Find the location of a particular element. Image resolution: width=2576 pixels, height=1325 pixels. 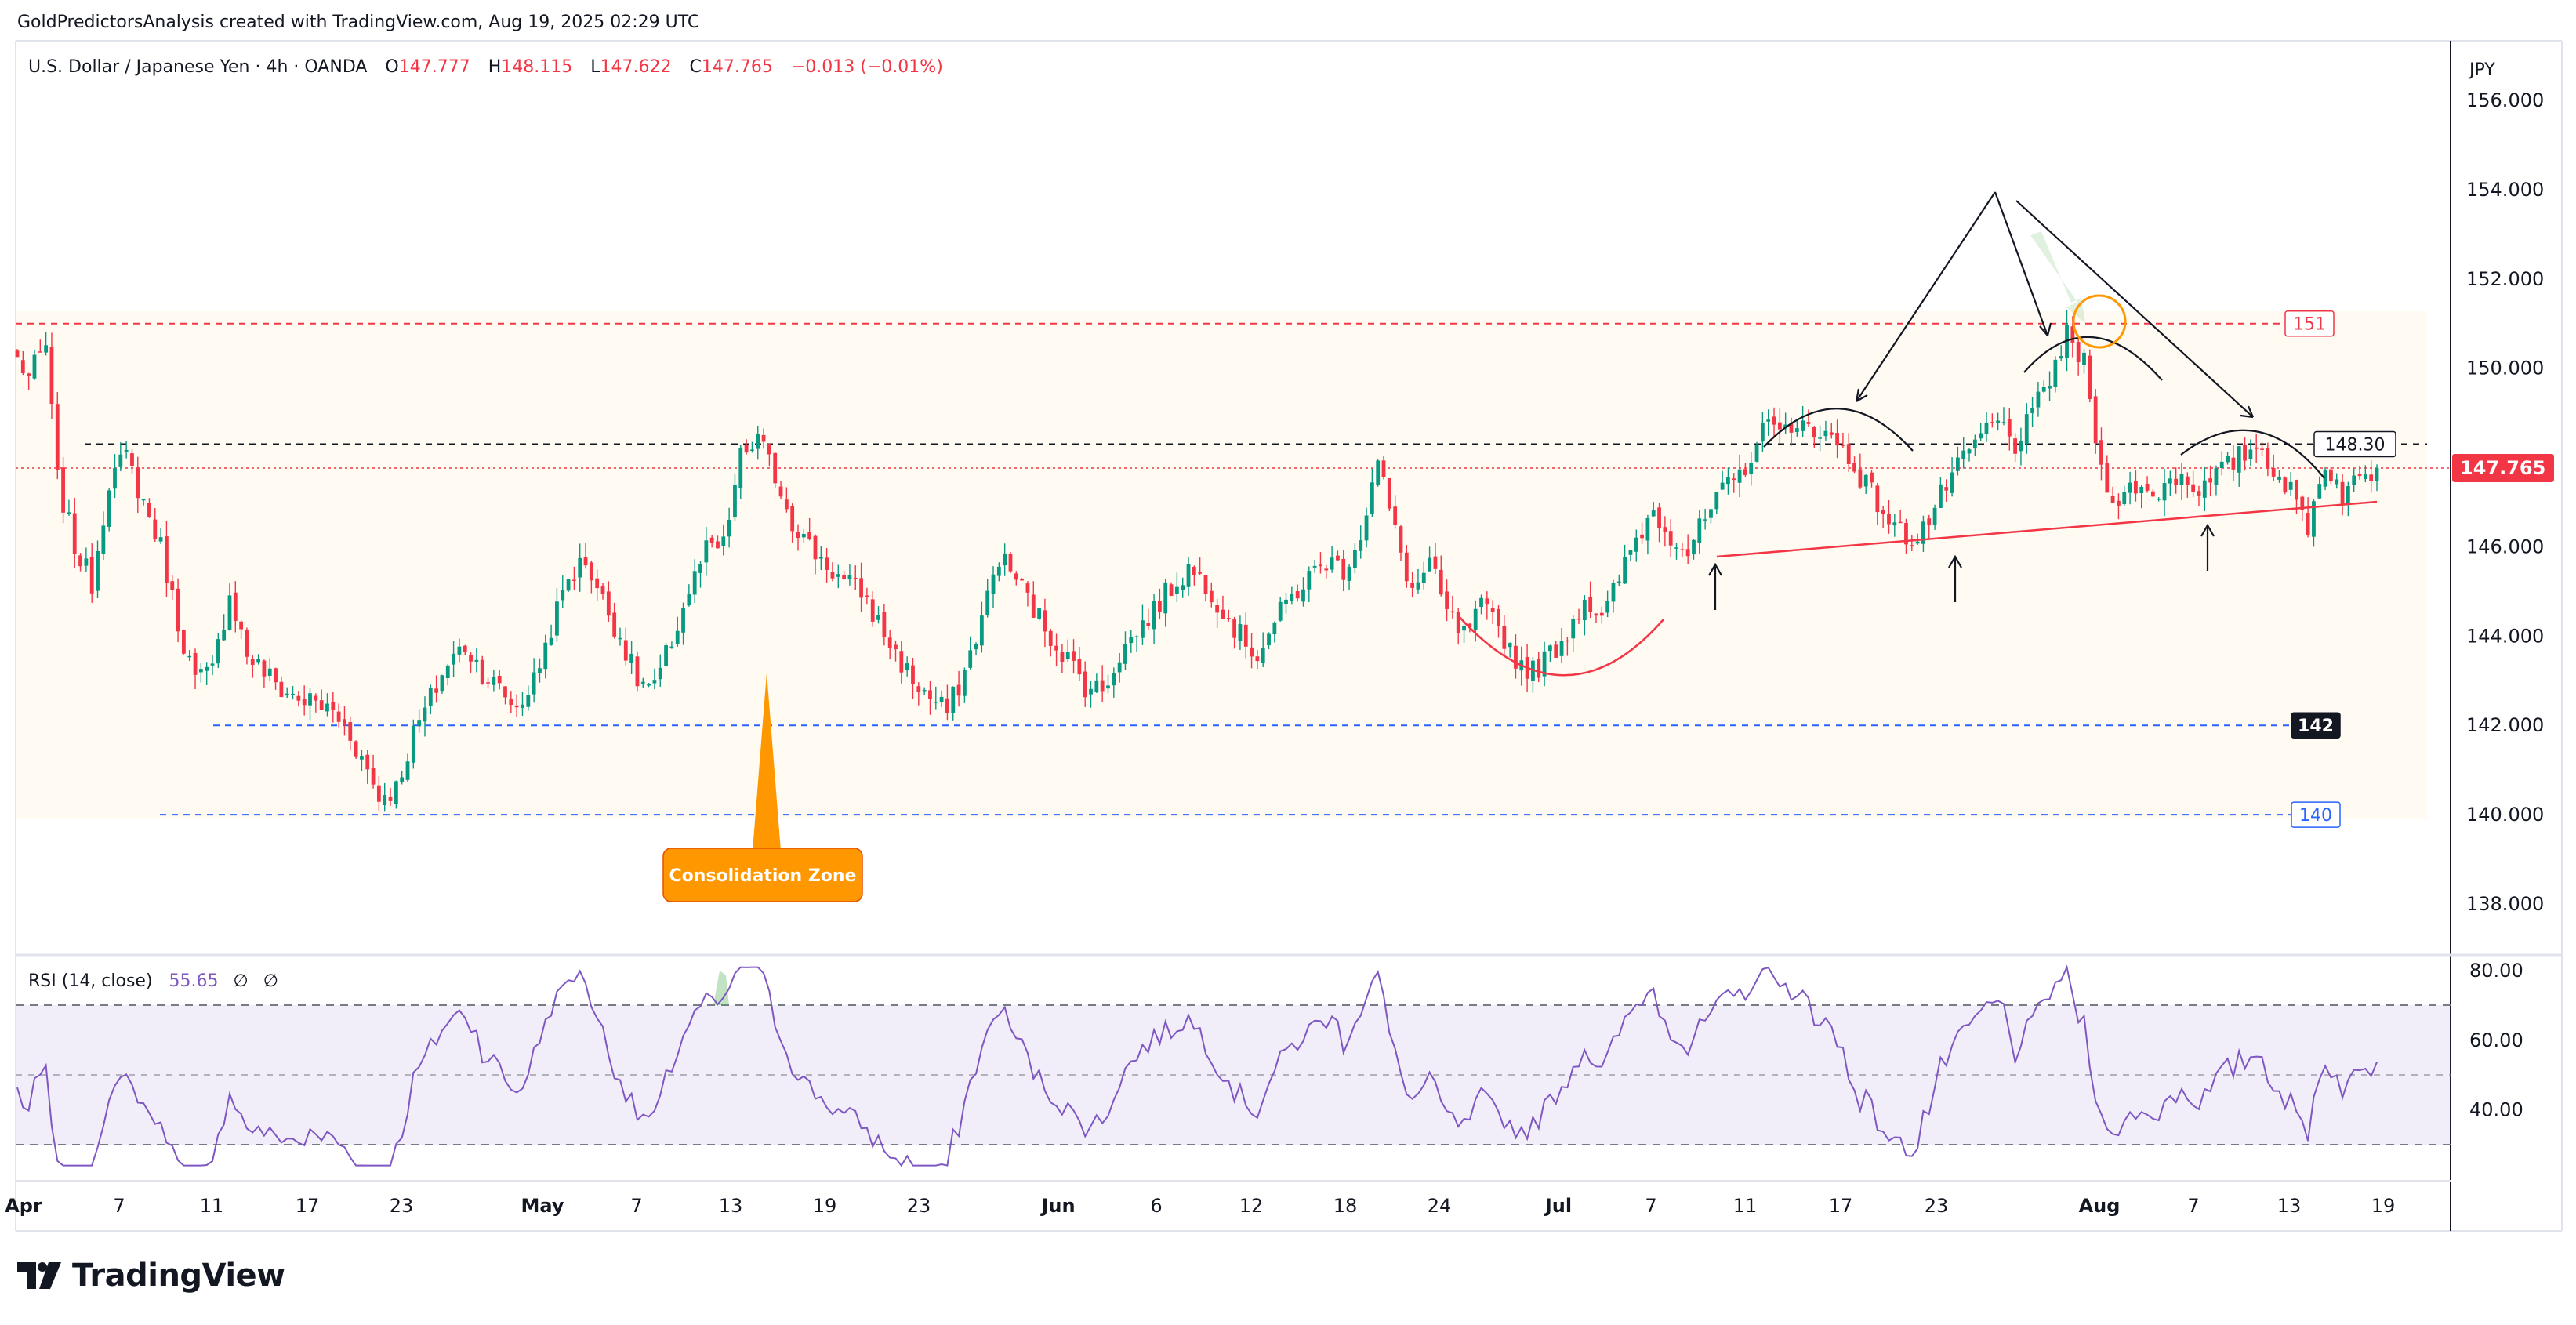

time-tick-label: 19 is located at coordinates (2384, 1206).